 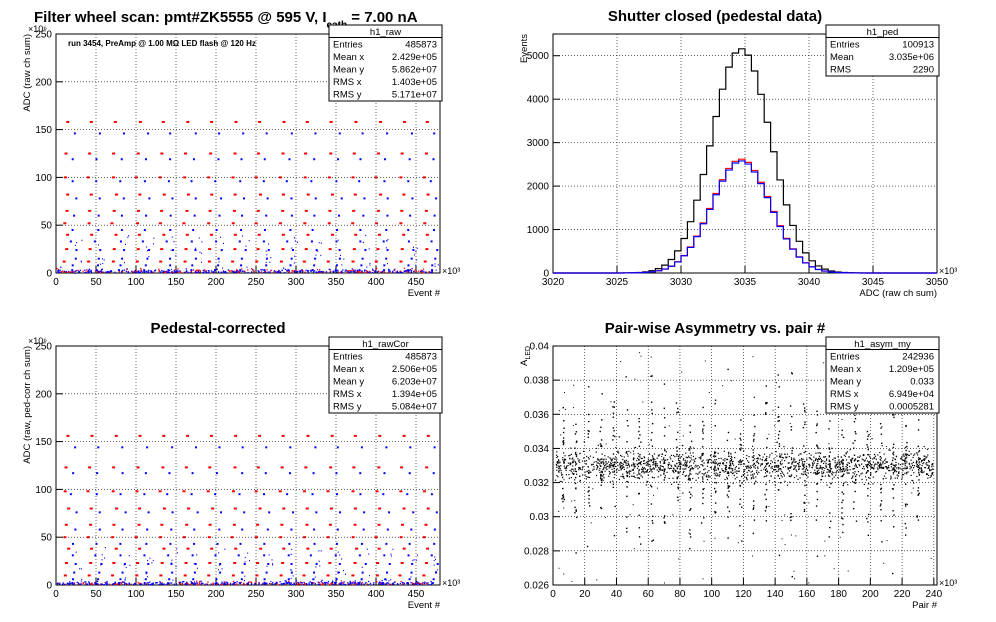 What do you see at coordinates (43, 130) in the screenshot?
I see `y-tick-label: 150` at bounding box center [43, 130].